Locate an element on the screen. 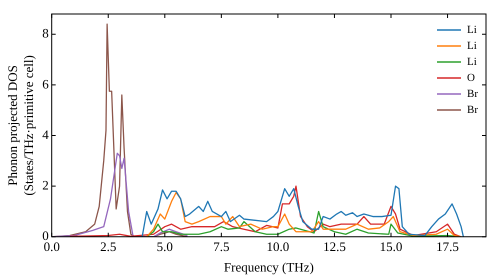 The image size is (500, 280). x-tick-label: 12.5 is located at coordinates (334, 246).